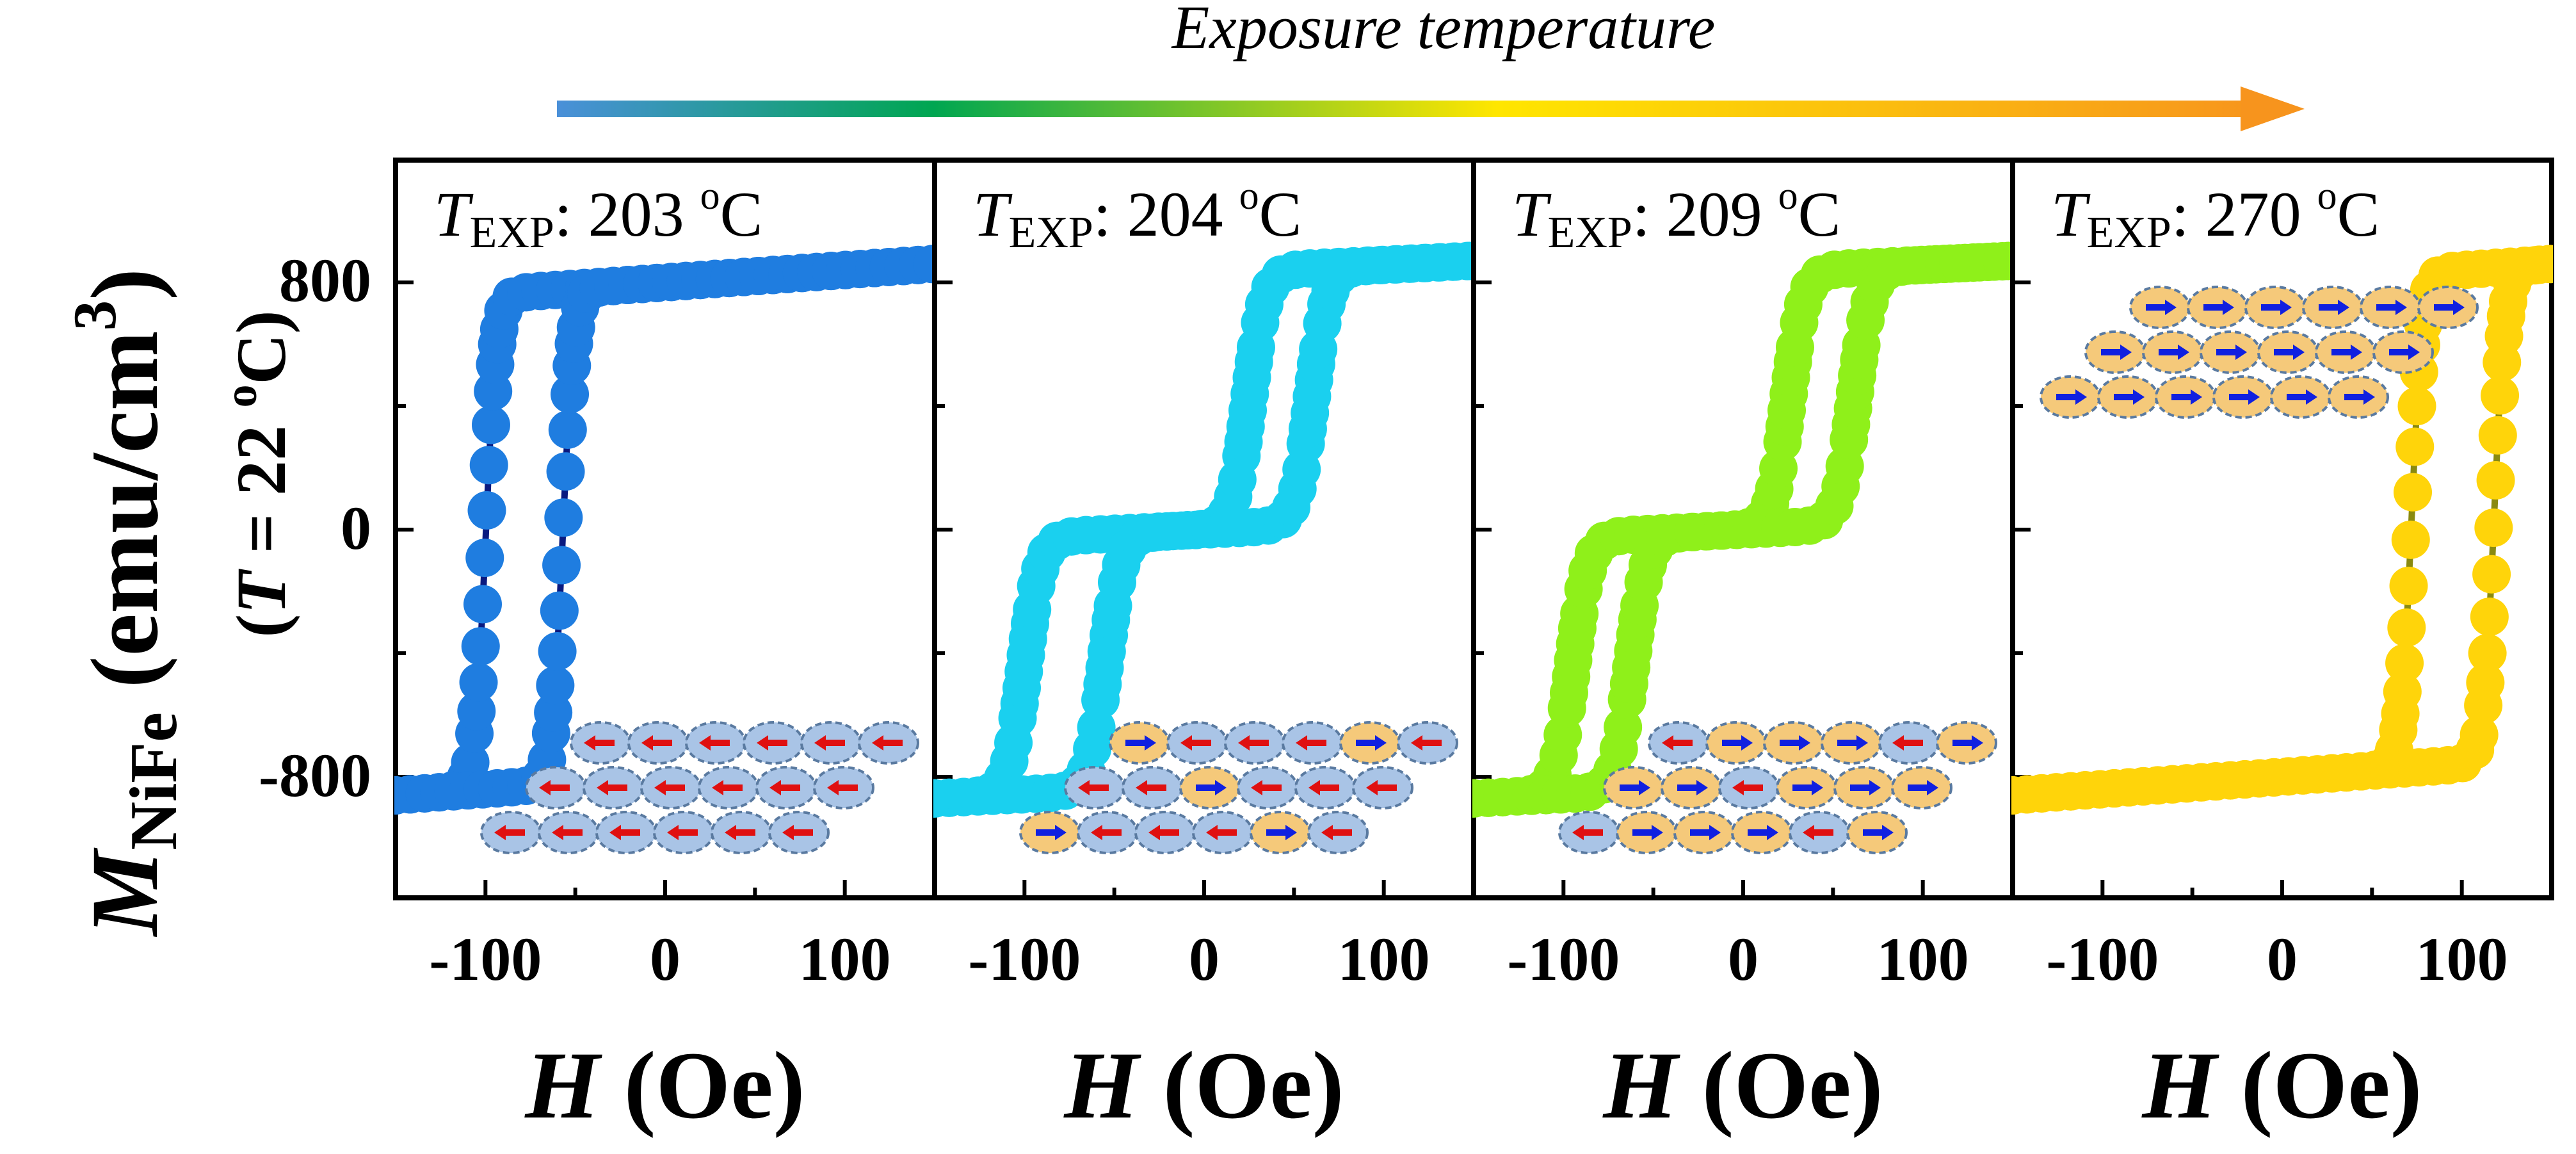 The height and width of the screenshot is (1154, 2576). I want to click on panel-label-sub: EXP, so click(2129, 232).